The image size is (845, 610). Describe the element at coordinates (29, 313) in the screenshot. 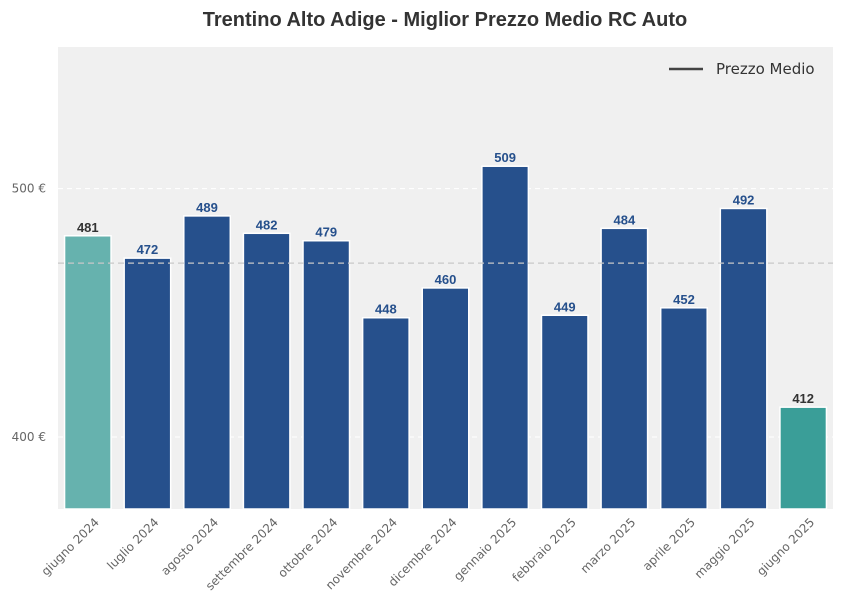

I see `y-axis-ticks: 400 € 500 €` at that location.